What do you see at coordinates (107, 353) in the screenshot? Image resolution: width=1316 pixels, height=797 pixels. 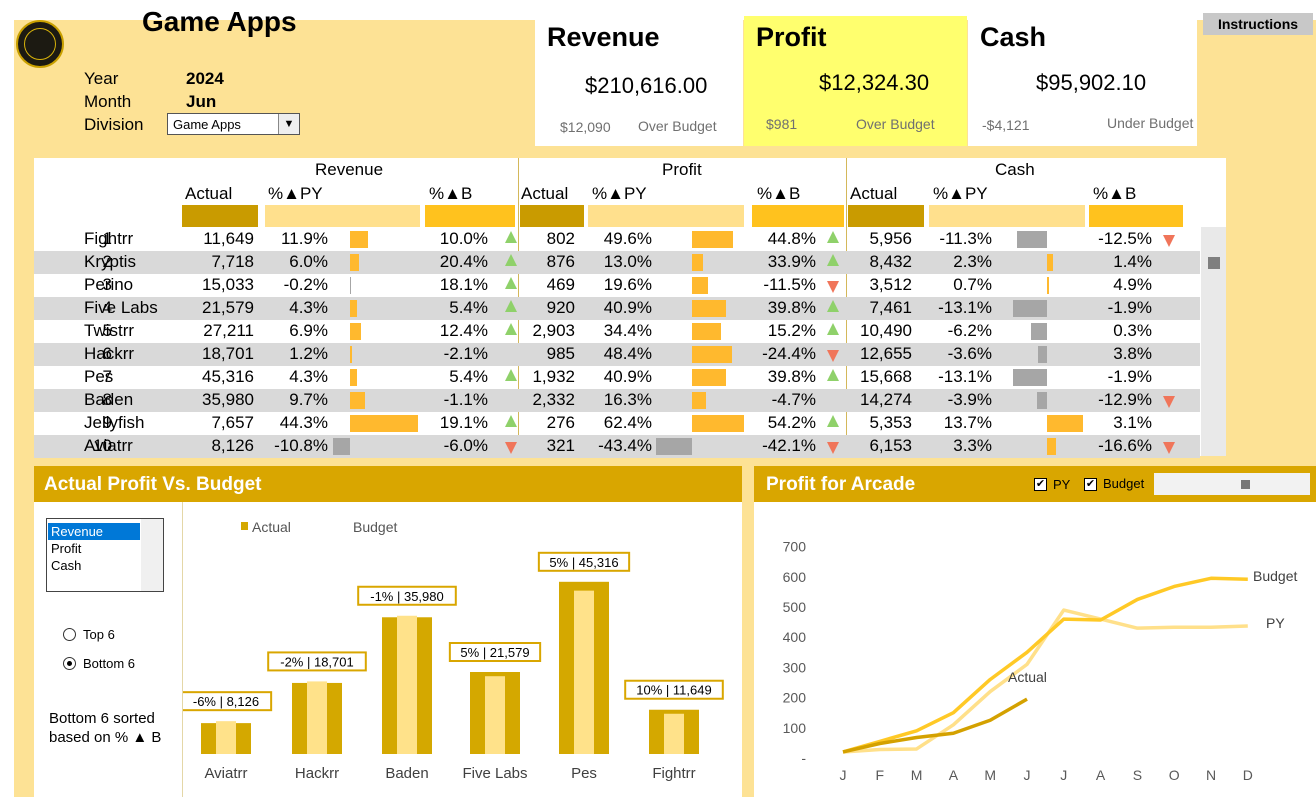 I see `rank-cell: 6` at bounding box center [107, 353].